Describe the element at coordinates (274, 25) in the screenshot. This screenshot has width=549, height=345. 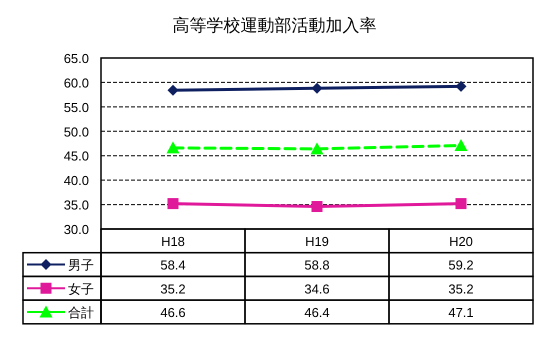
I see `chart-title: 高等学校運動部活動加入率` at that location.